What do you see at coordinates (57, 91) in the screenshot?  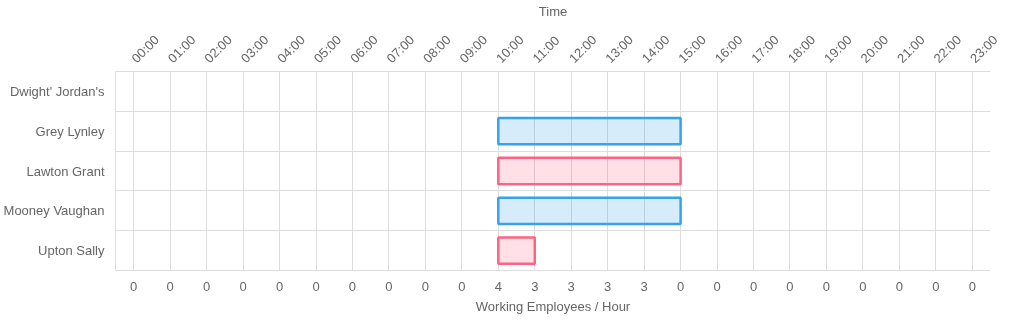 I see `y-tick-label: Dwight' Jordan's` at bounding box center [57, 91].